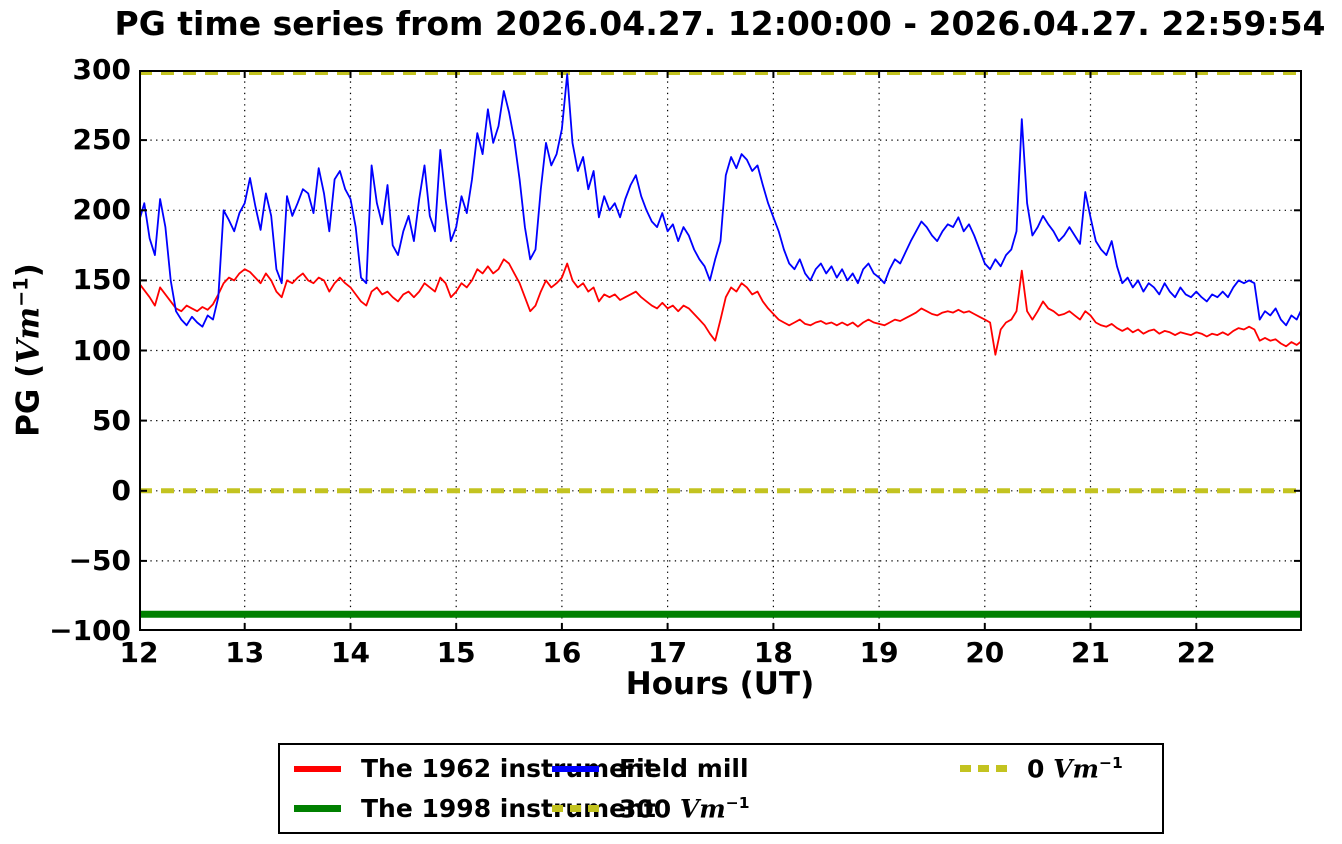  Describe the element at coordinates (1075, 769) in the screenshot. I see `legend-label: 0 Vm−1` at that location.